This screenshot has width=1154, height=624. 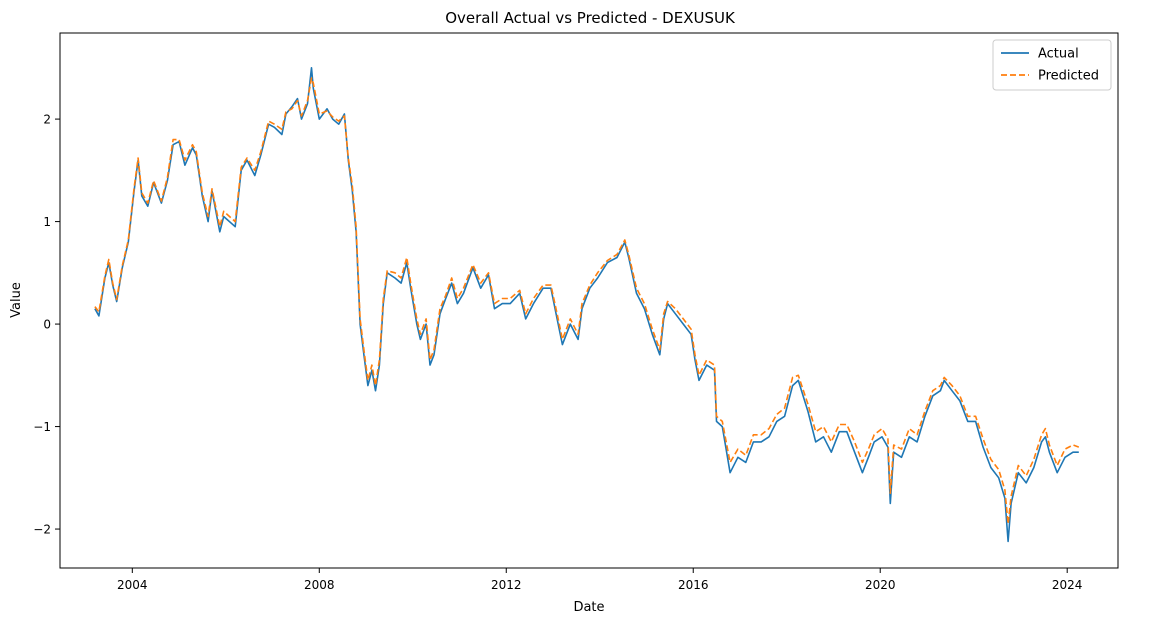 What do you see at coordinates (1058, 54) in the screenshot?
I see `legend-label-actual: Actual` at bounding box center [1058, 54].